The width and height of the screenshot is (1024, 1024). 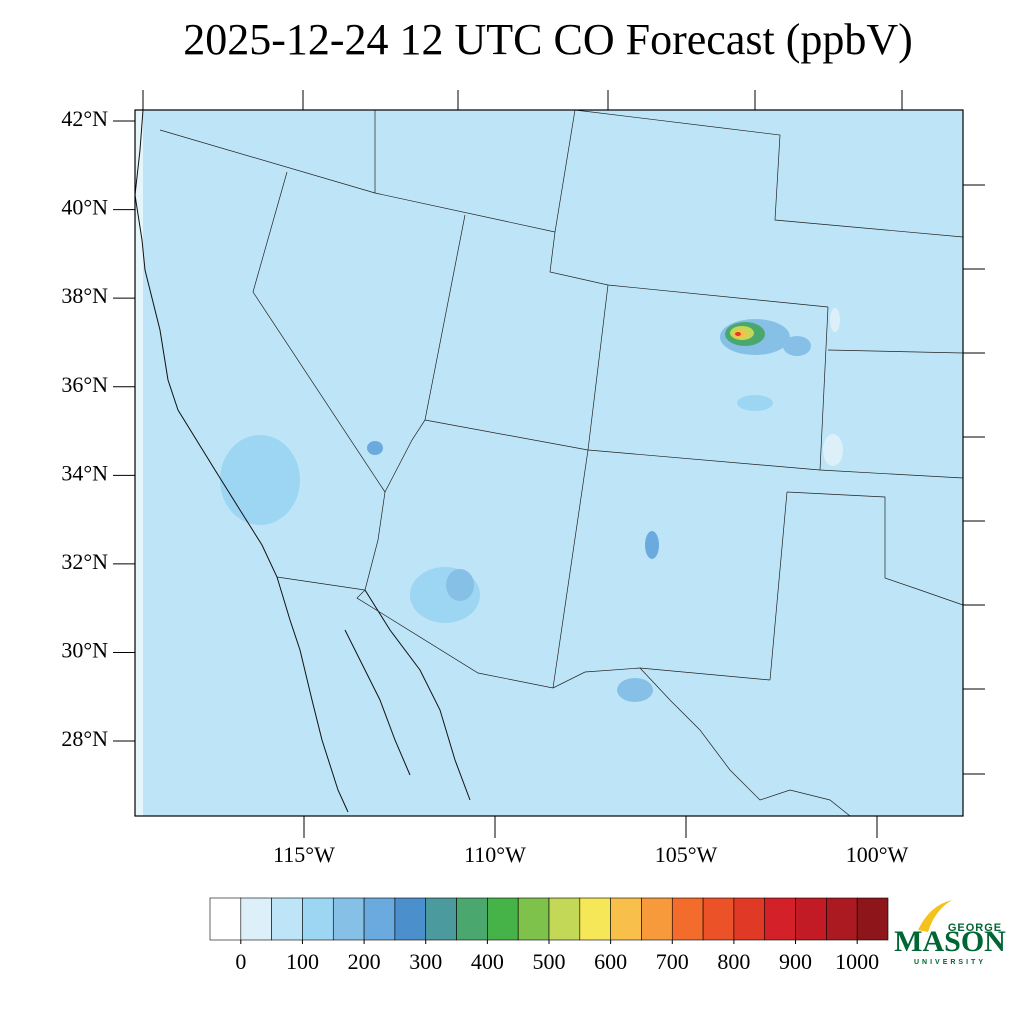 What do you see at coordinates (686, 854) in the screenshot?
I see `lon-label: 105°W` at bounding box center [686, 854].